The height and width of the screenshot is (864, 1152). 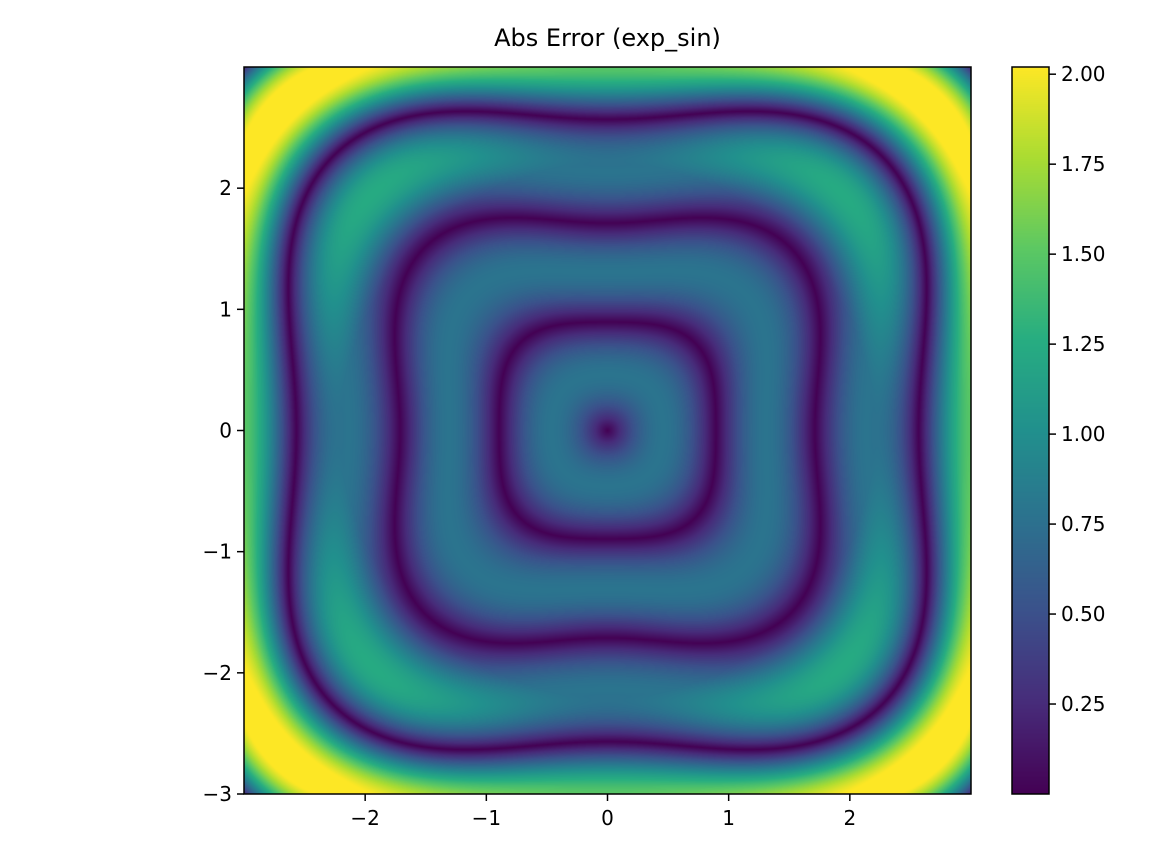 I want to click on colorbar, so click(x=1030, y=430).